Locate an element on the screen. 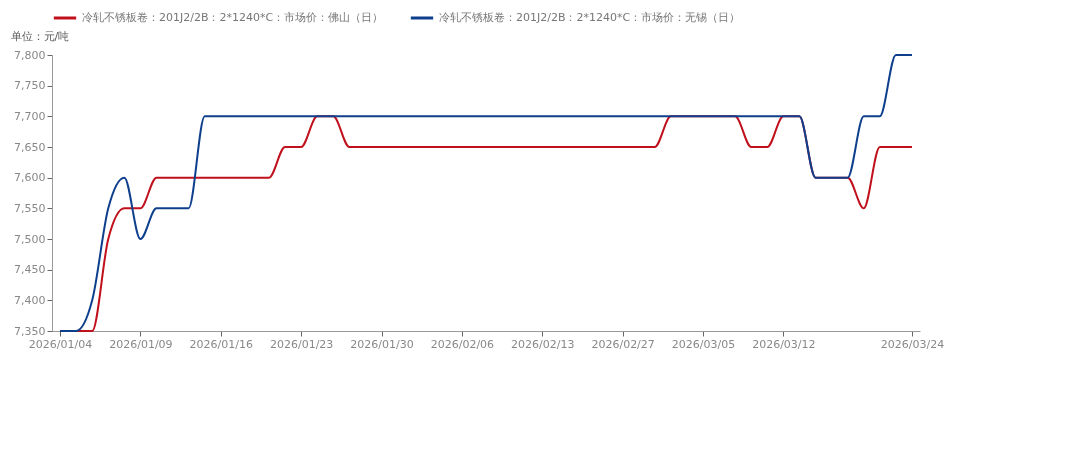 The height and width of the screenshot is (462, 1080). y-tick-label: 7,350 is located at coordinates (30, 331).